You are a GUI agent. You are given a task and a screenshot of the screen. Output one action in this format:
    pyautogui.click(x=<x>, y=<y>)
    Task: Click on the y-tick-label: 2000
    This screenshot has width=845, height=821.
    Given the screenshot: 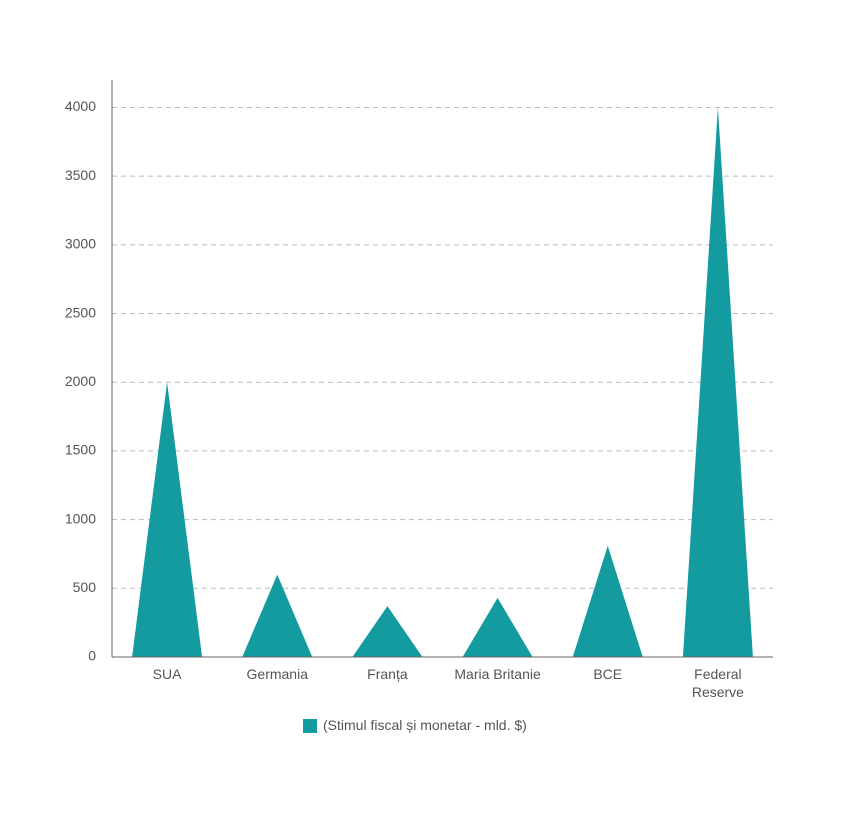 What is the action you would take?
    pyautogui.click(x=80, y=381)
    